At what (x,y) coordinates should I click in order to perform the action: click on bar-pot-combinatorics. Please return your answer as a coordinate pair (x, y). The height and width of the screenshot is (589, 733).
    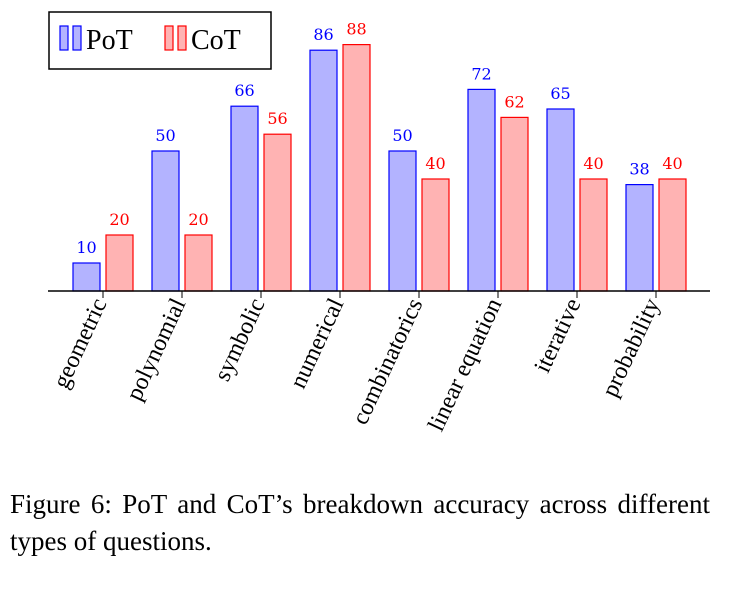
    Looking at the image, I should click on (402, 221).